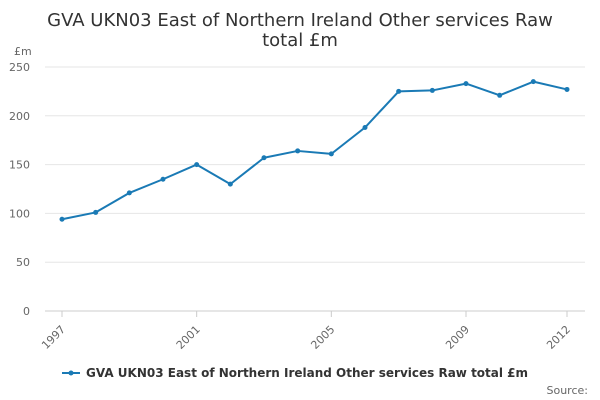 Image resolution: width=600 pixels, height=400 pixels. I want to click on x-tick-label: 2009, so click(457, 337).